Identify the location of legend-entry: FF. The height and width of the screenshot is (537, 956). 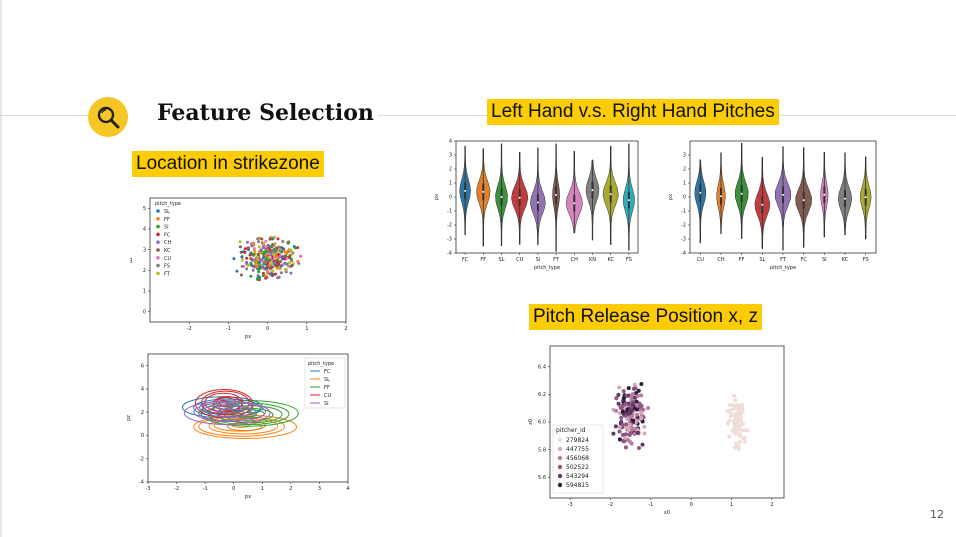
(167, 220).